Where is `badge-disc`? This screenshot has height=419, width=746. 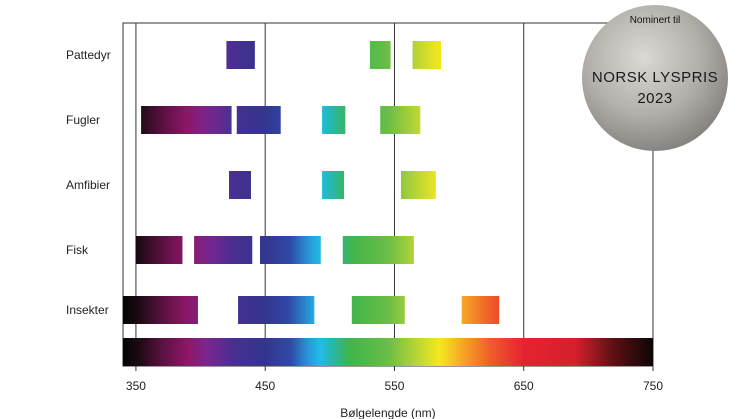 badge-disc is located at coordinates (655, 78).